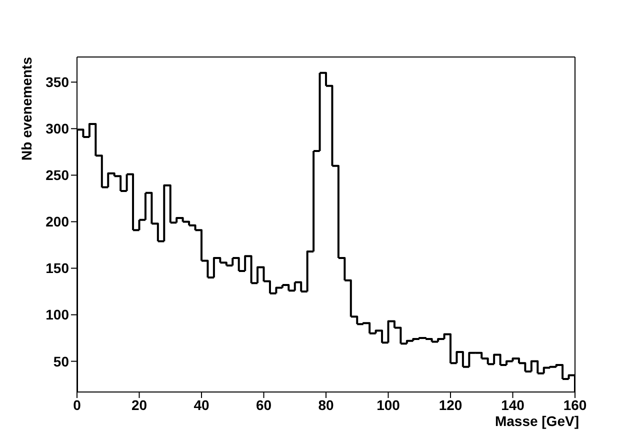 The image size is (635, 439). Describe the element at coordinates (58, 268) in the screenshot. I see `y-tick-label: 150` at that location.